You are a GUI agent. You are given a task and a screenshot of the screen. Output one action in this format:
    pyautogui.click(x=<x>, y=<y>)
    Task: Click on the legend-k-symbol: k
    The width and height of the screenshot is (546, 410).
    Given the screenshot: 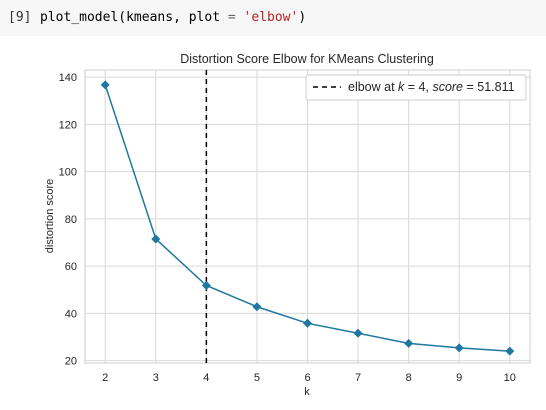 What is the action you would take?
    pyautogui.click(x=401, y=87)
    